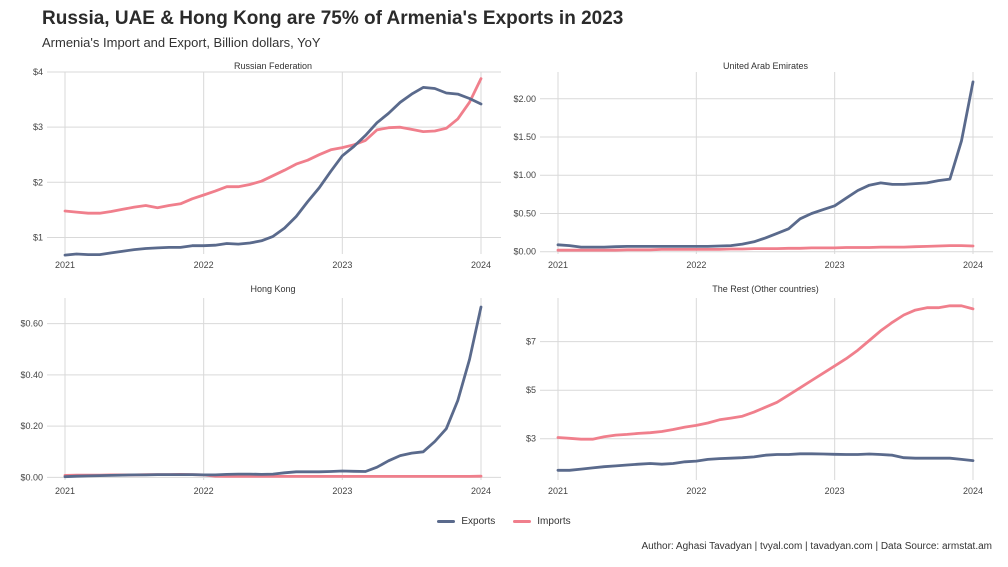 The width and height of the screenshot is (1008, 567). What do you see at coordinates (273, 66) in the screenshot?
I see `panel-title-0: Russian Federation` at bounding box center [273, 66].